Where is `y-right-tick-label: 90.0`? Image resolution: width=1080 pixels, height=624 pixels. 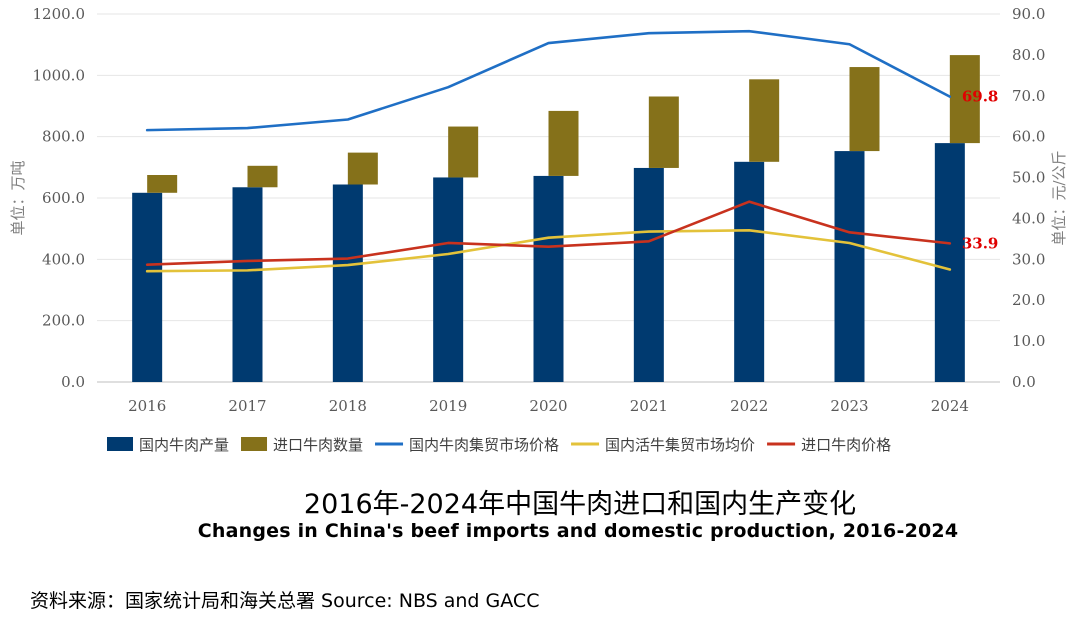
y-right-tick-label: 90.0 is located at coordinates (1028, 14).